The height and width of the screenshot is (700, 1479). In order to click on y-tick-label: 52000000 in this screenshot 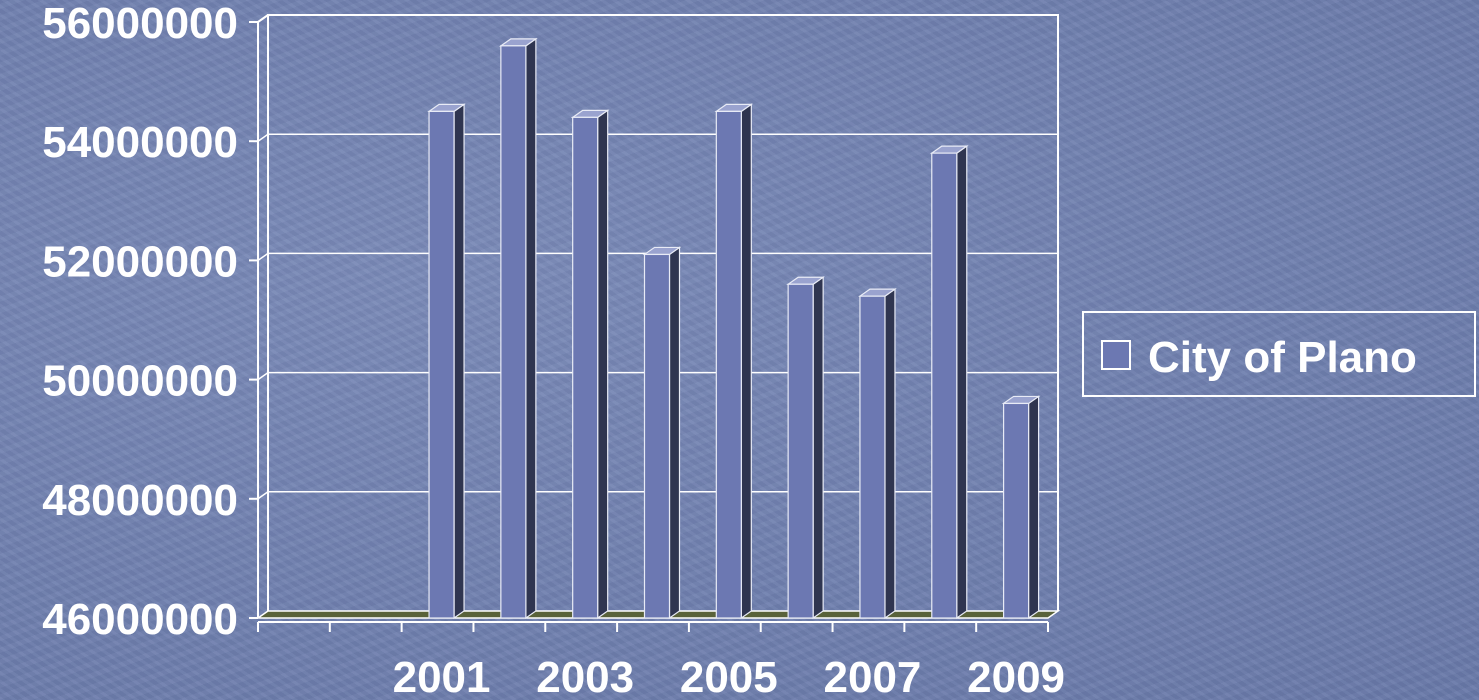, I will do `click(140, 261)`.